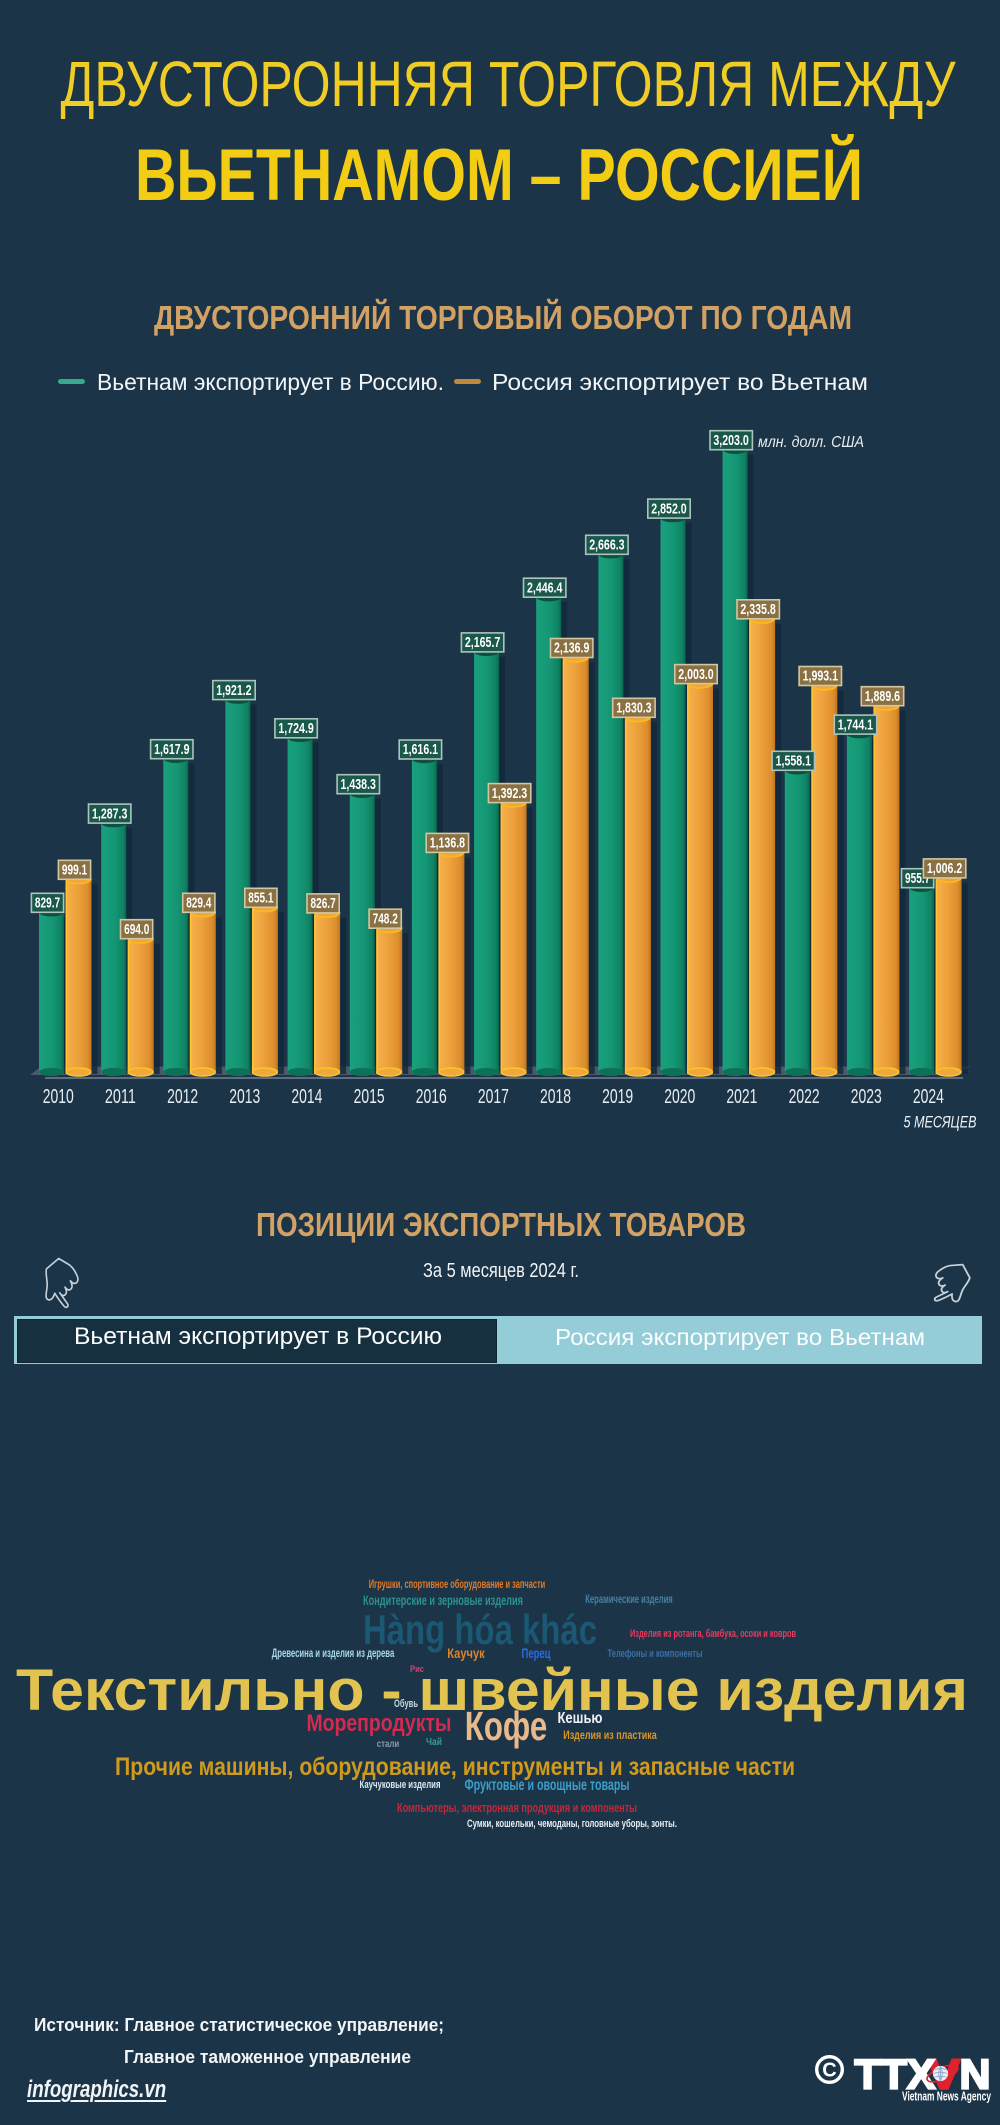  What do you see at coordinates (431, 1096) in the screenshot?
I see `svg-text: 2016` at bounding box center [431, 1096].